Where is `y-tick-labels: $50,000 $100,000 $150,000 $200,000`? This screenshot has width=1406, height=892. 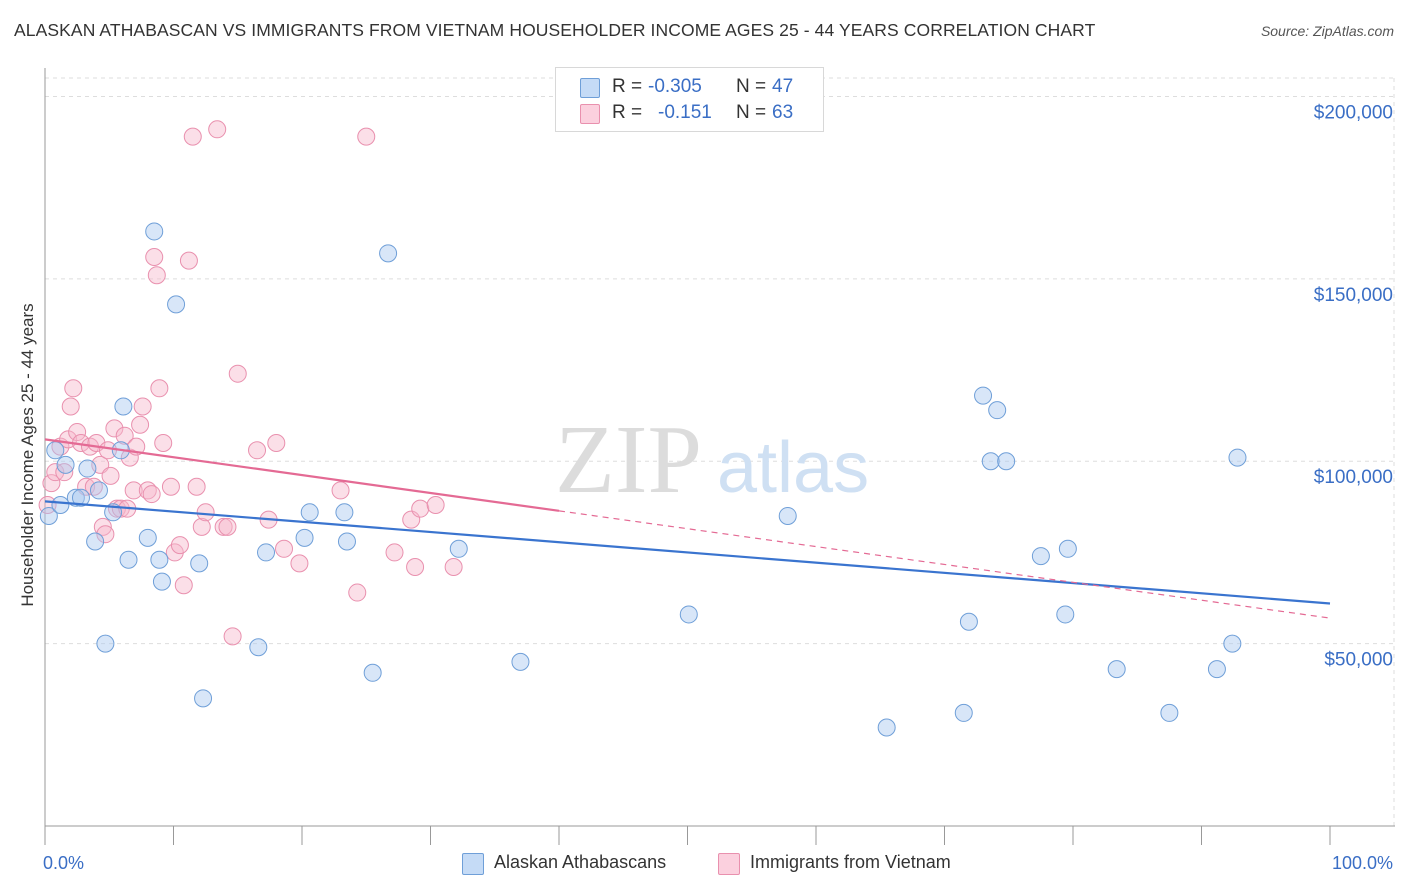
y-tick-labels: $50,000 $100,000 $150,000 $200,000 is located at coordinates (1353, 386).